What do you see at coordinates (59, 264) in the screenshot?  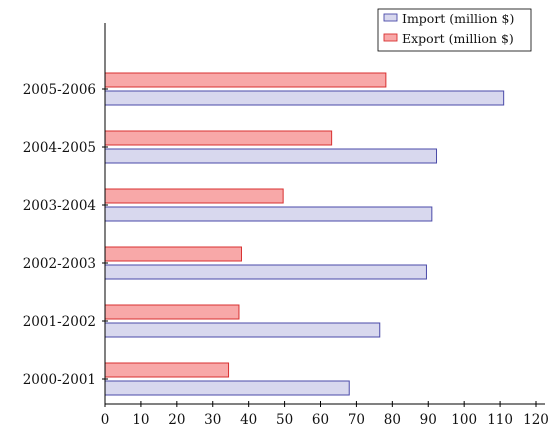 I see `y-tick-label: 2002-2003` at bounding box center [59, 264].